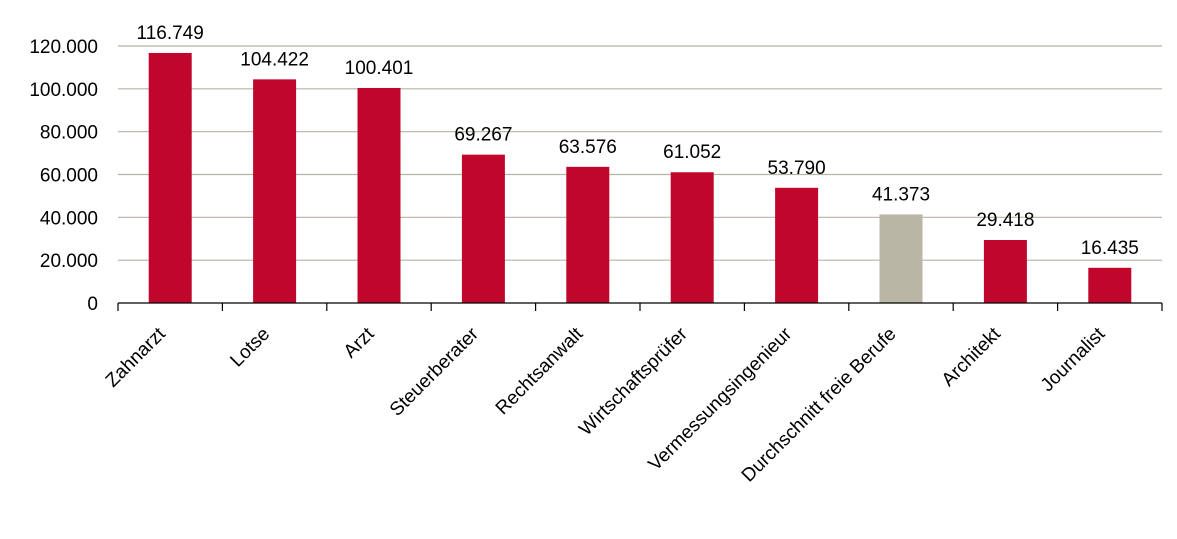 The width and height of the screenshot is (1177, 539). I want to click on x-axis, so click(640, 306).